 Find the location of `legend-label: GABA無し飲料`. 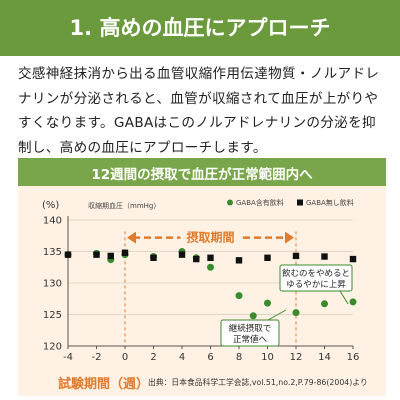

legend-label: GABA無し飲料 is located at coordinates (330, 202).